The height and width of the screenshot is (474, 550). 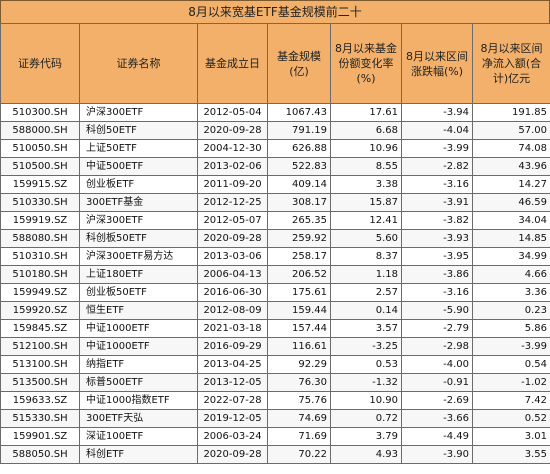 I want to click on cell-return: -3.94, so click(x=437, y=112).